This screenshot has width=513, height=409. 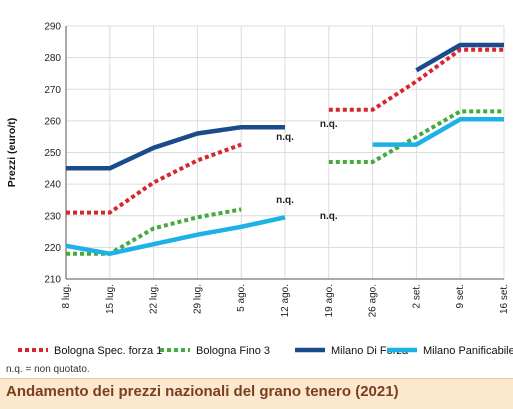 What do you see at coordinates (416, 296) in the screenshot?
I see `x-tick-label: 2 set.` at bounding box center [416, 296].